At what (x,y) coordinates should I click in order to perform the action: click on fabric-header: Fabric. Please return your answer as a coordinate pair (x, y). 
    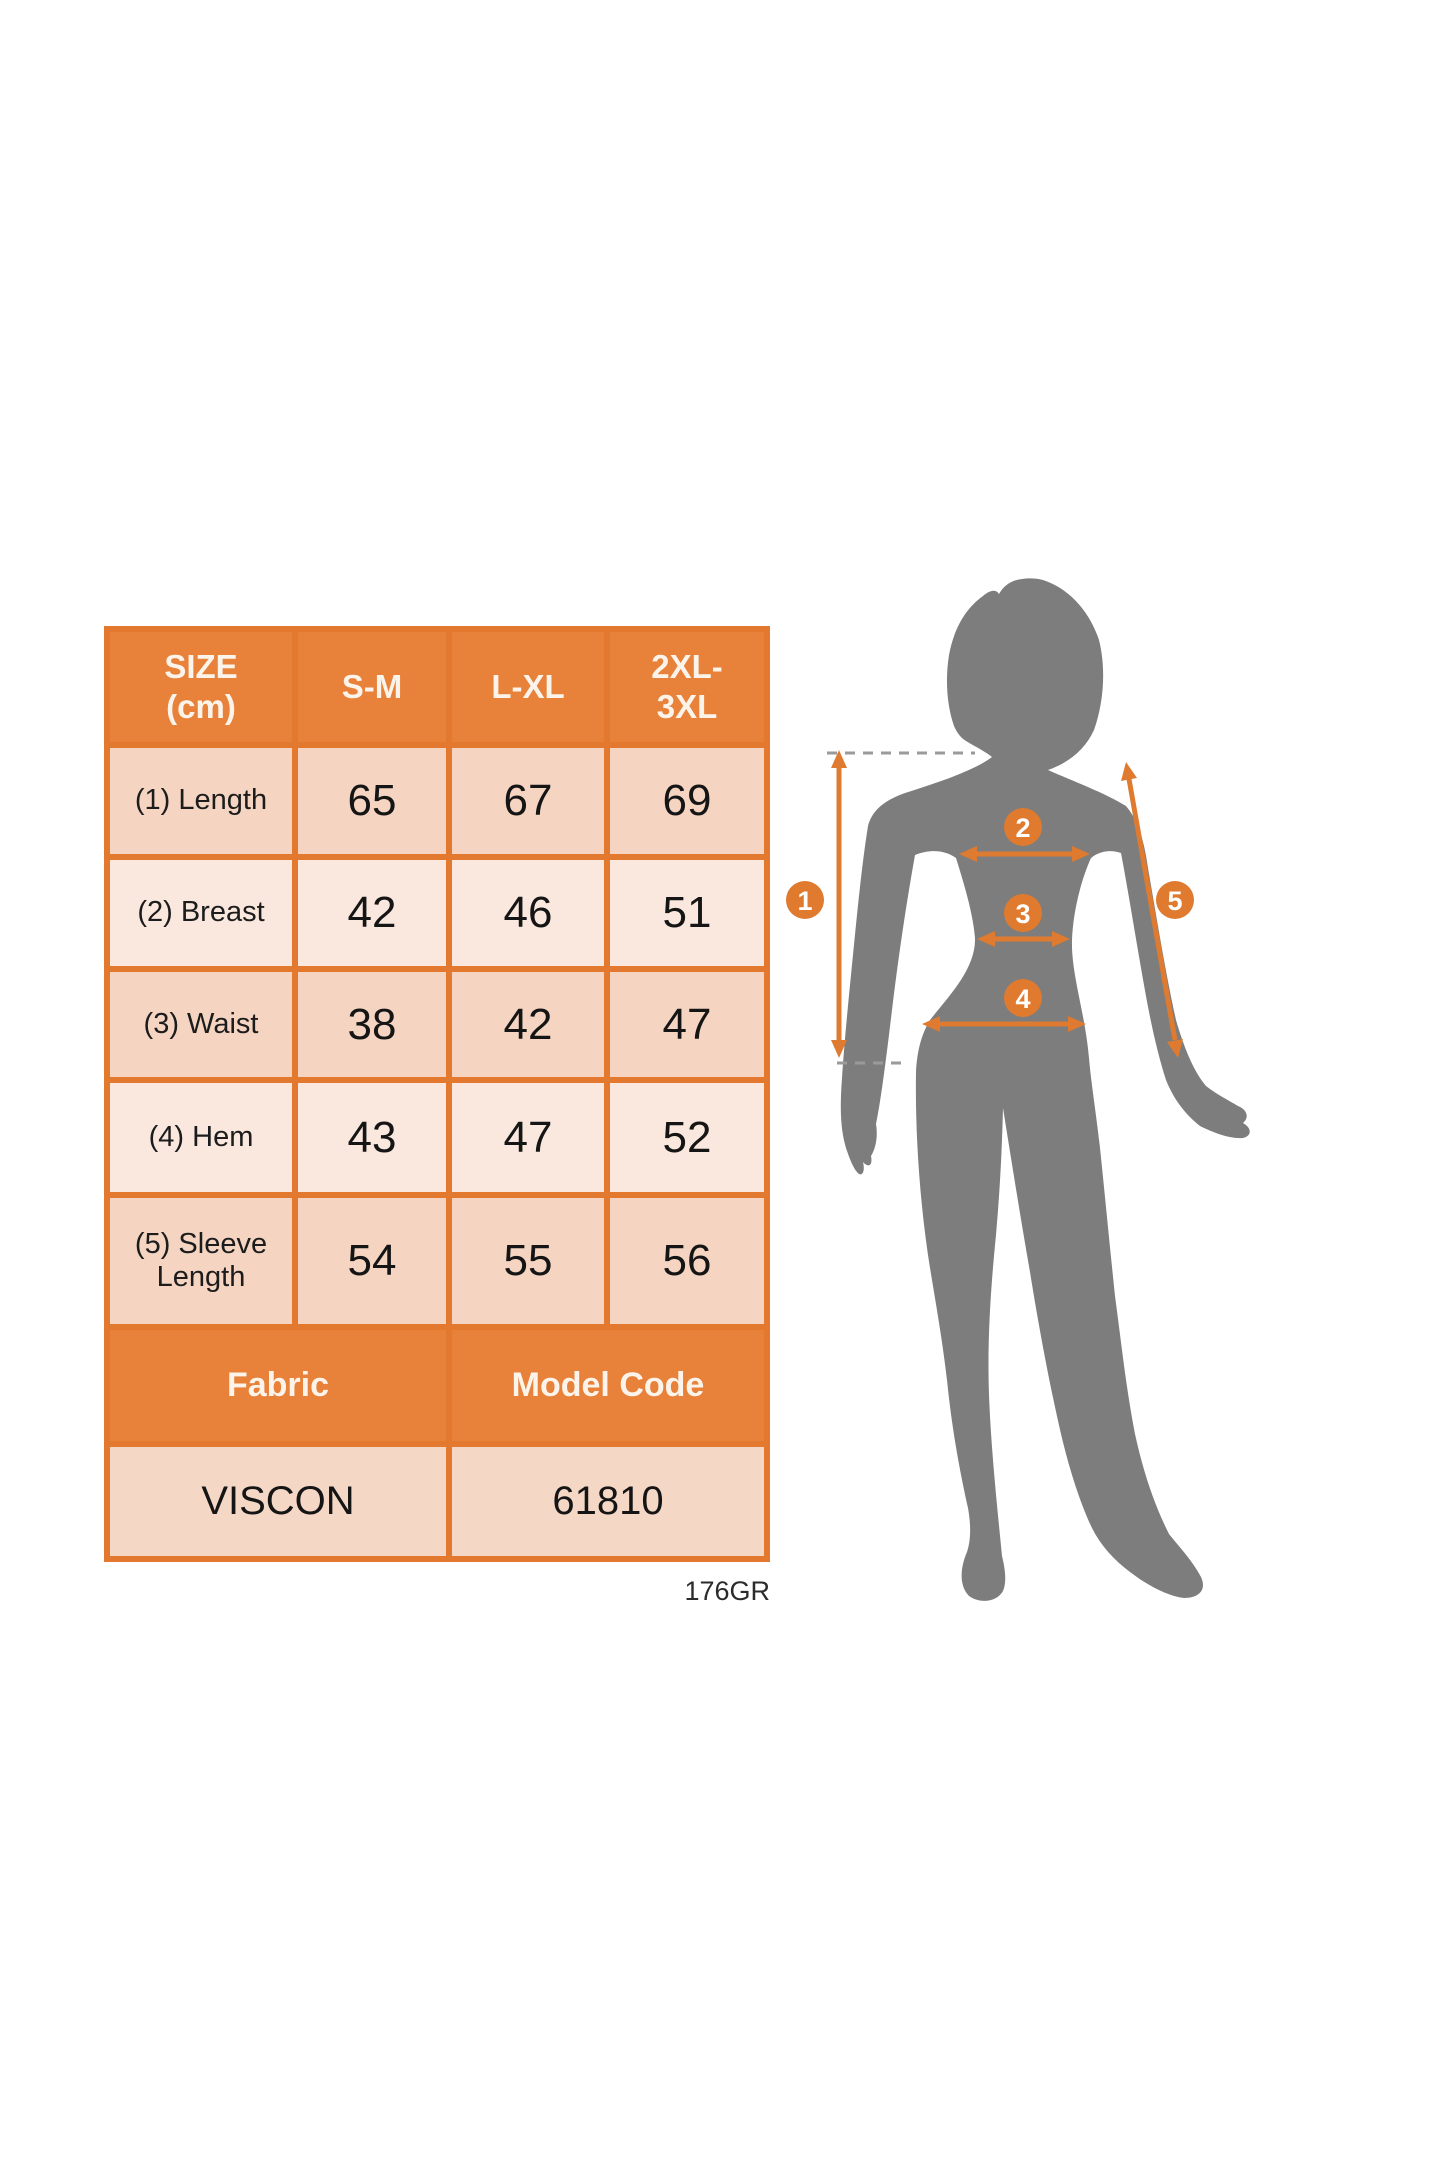
    Looking at the image, I should click on (278, 1385).